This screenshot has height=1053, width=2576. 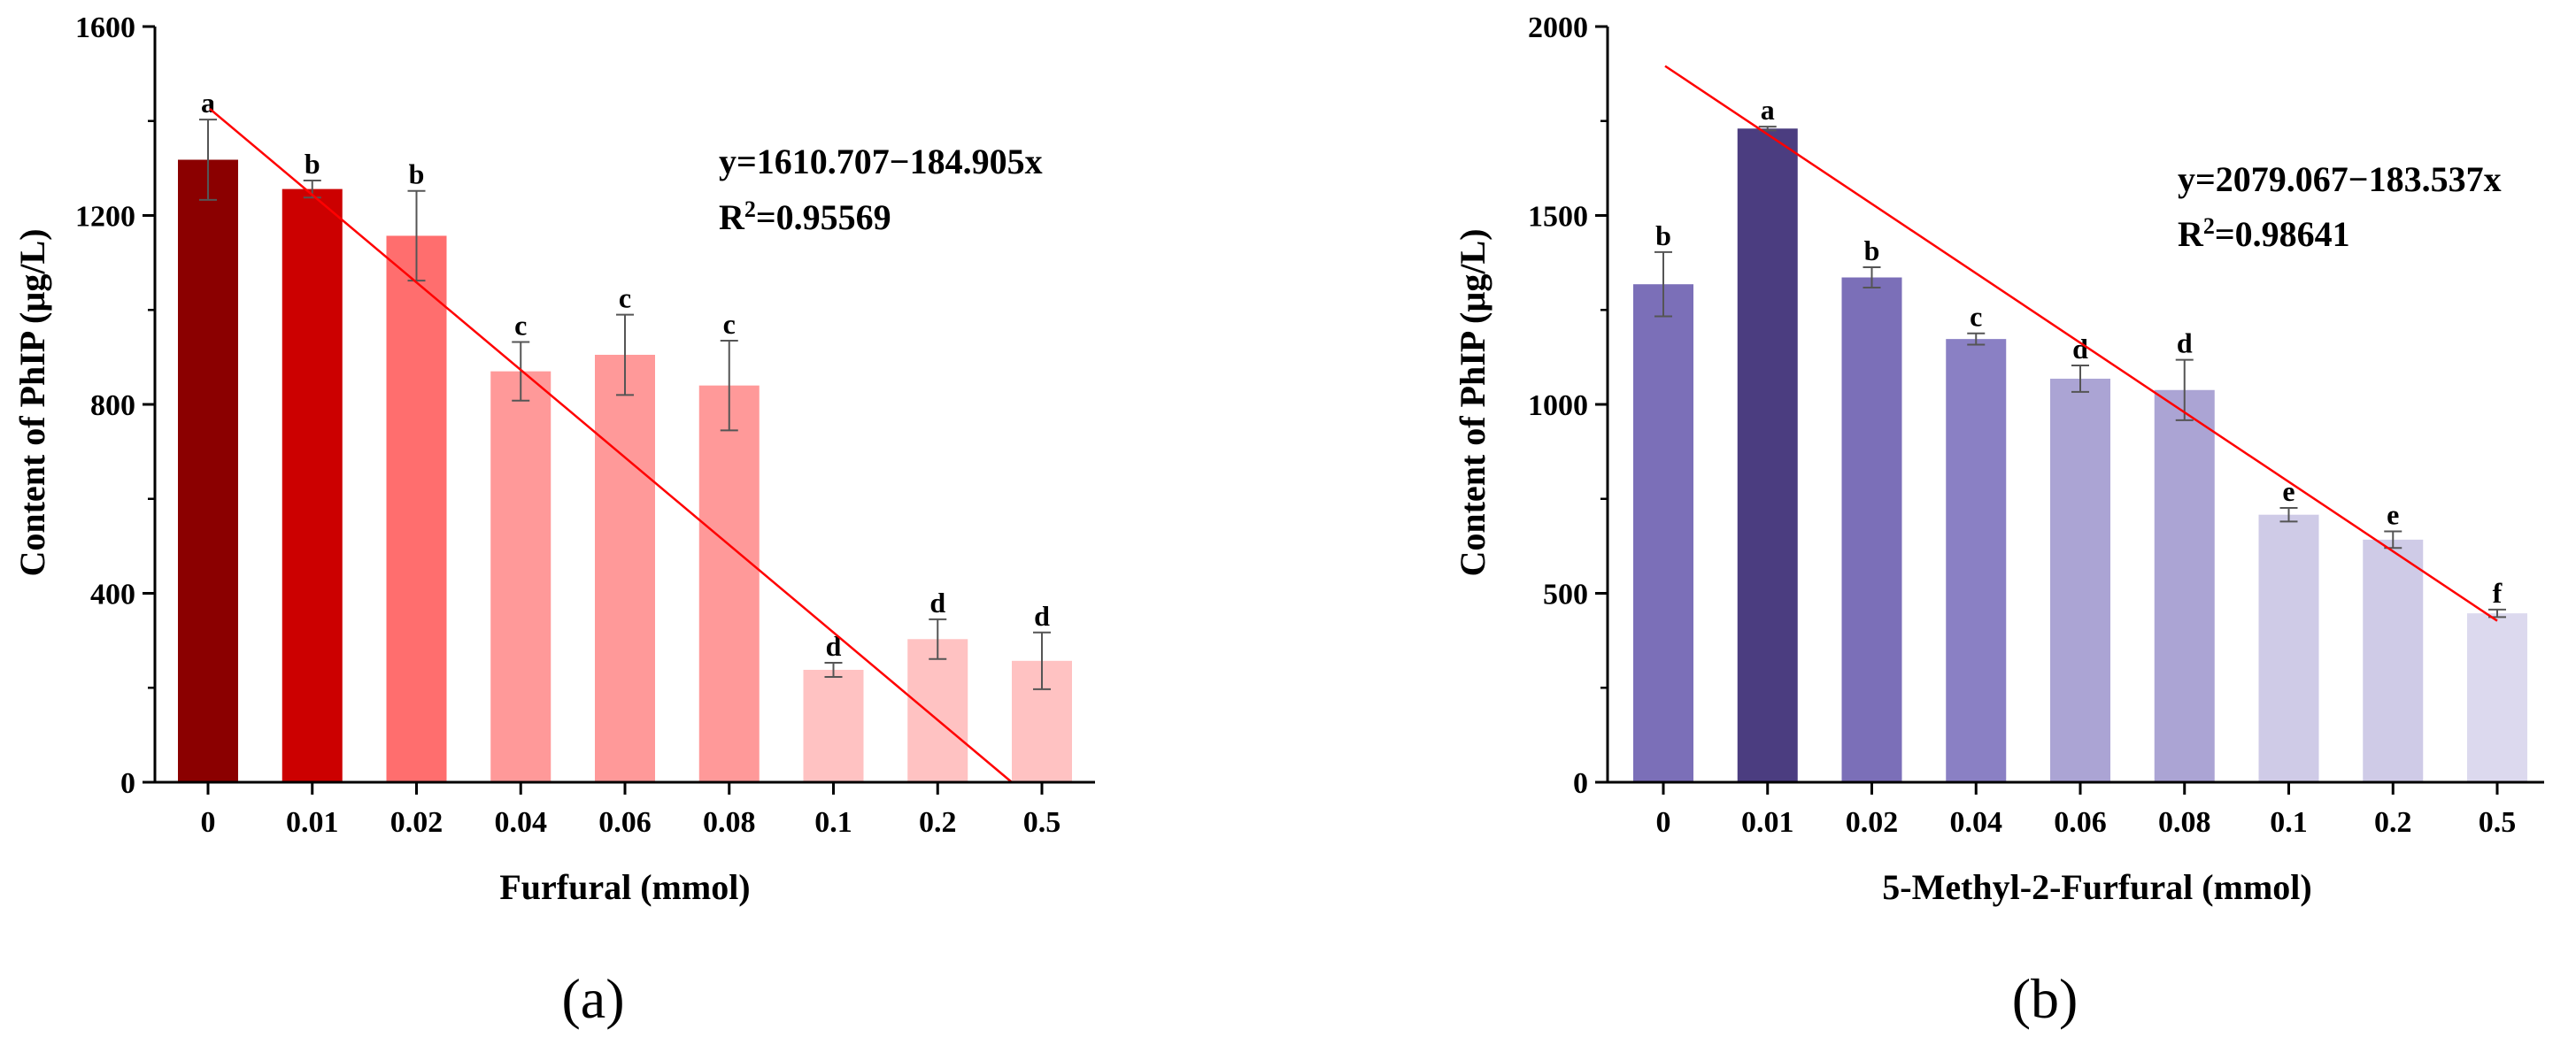 What do you see at coordinates (1565, 595) in the screenshot?
I see `y-tick-label: 500` at bounding box center [1565, 595].